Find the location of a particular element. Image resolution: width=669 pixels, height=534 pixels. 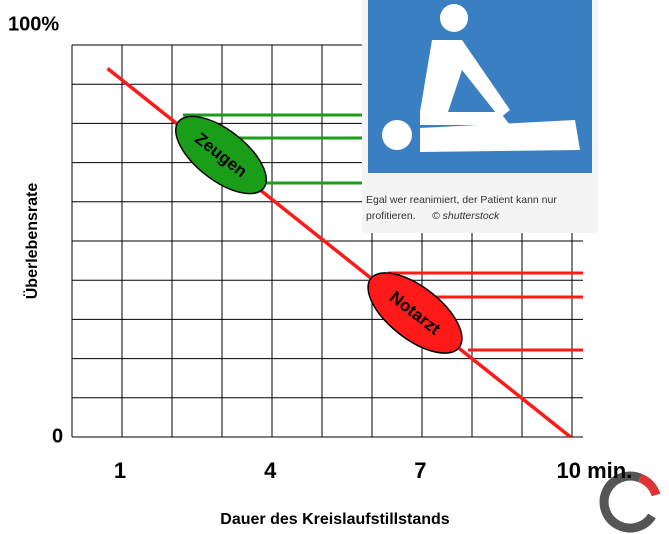

y-axis-label: Überlebensrate is located at coordinates (31, 241).